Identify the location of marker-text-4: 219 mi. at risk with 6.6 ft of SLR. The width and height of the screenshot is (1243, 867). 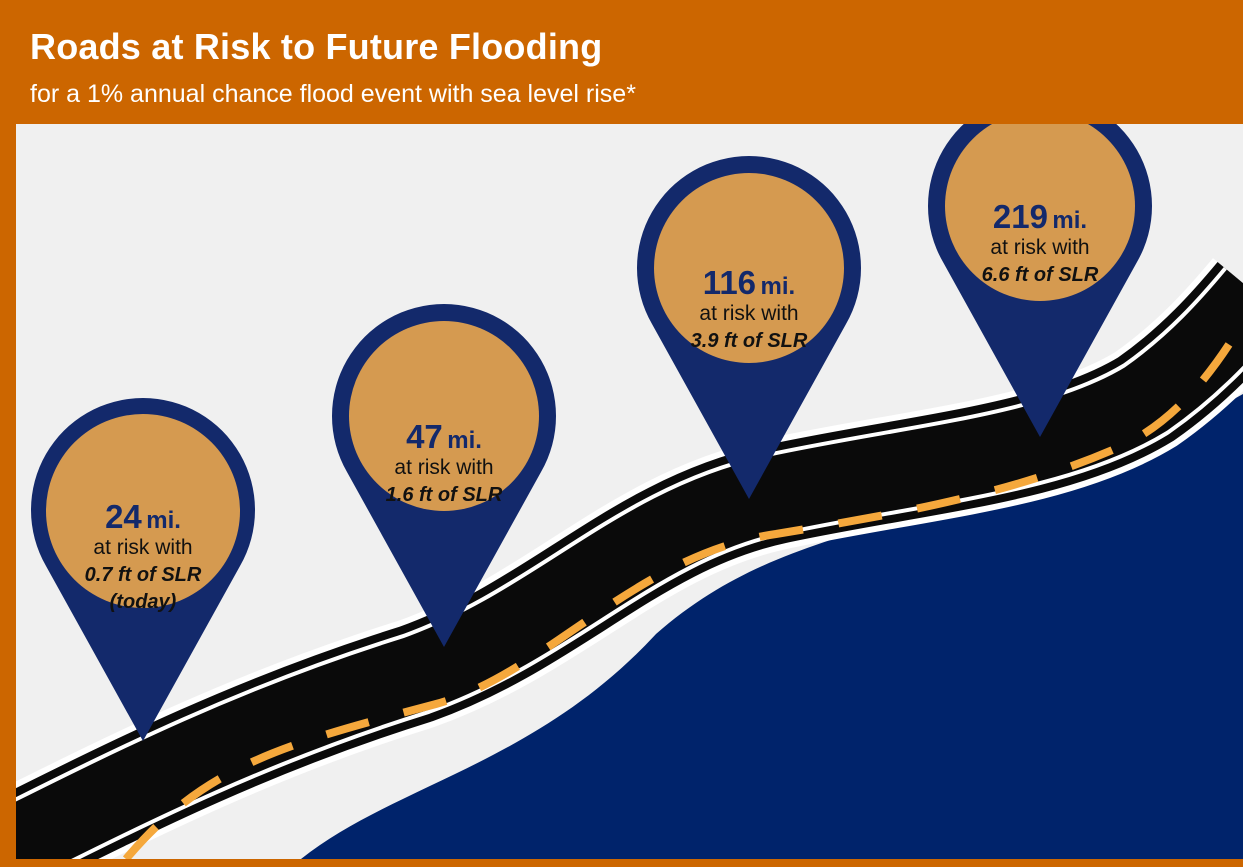
(1040, 242).